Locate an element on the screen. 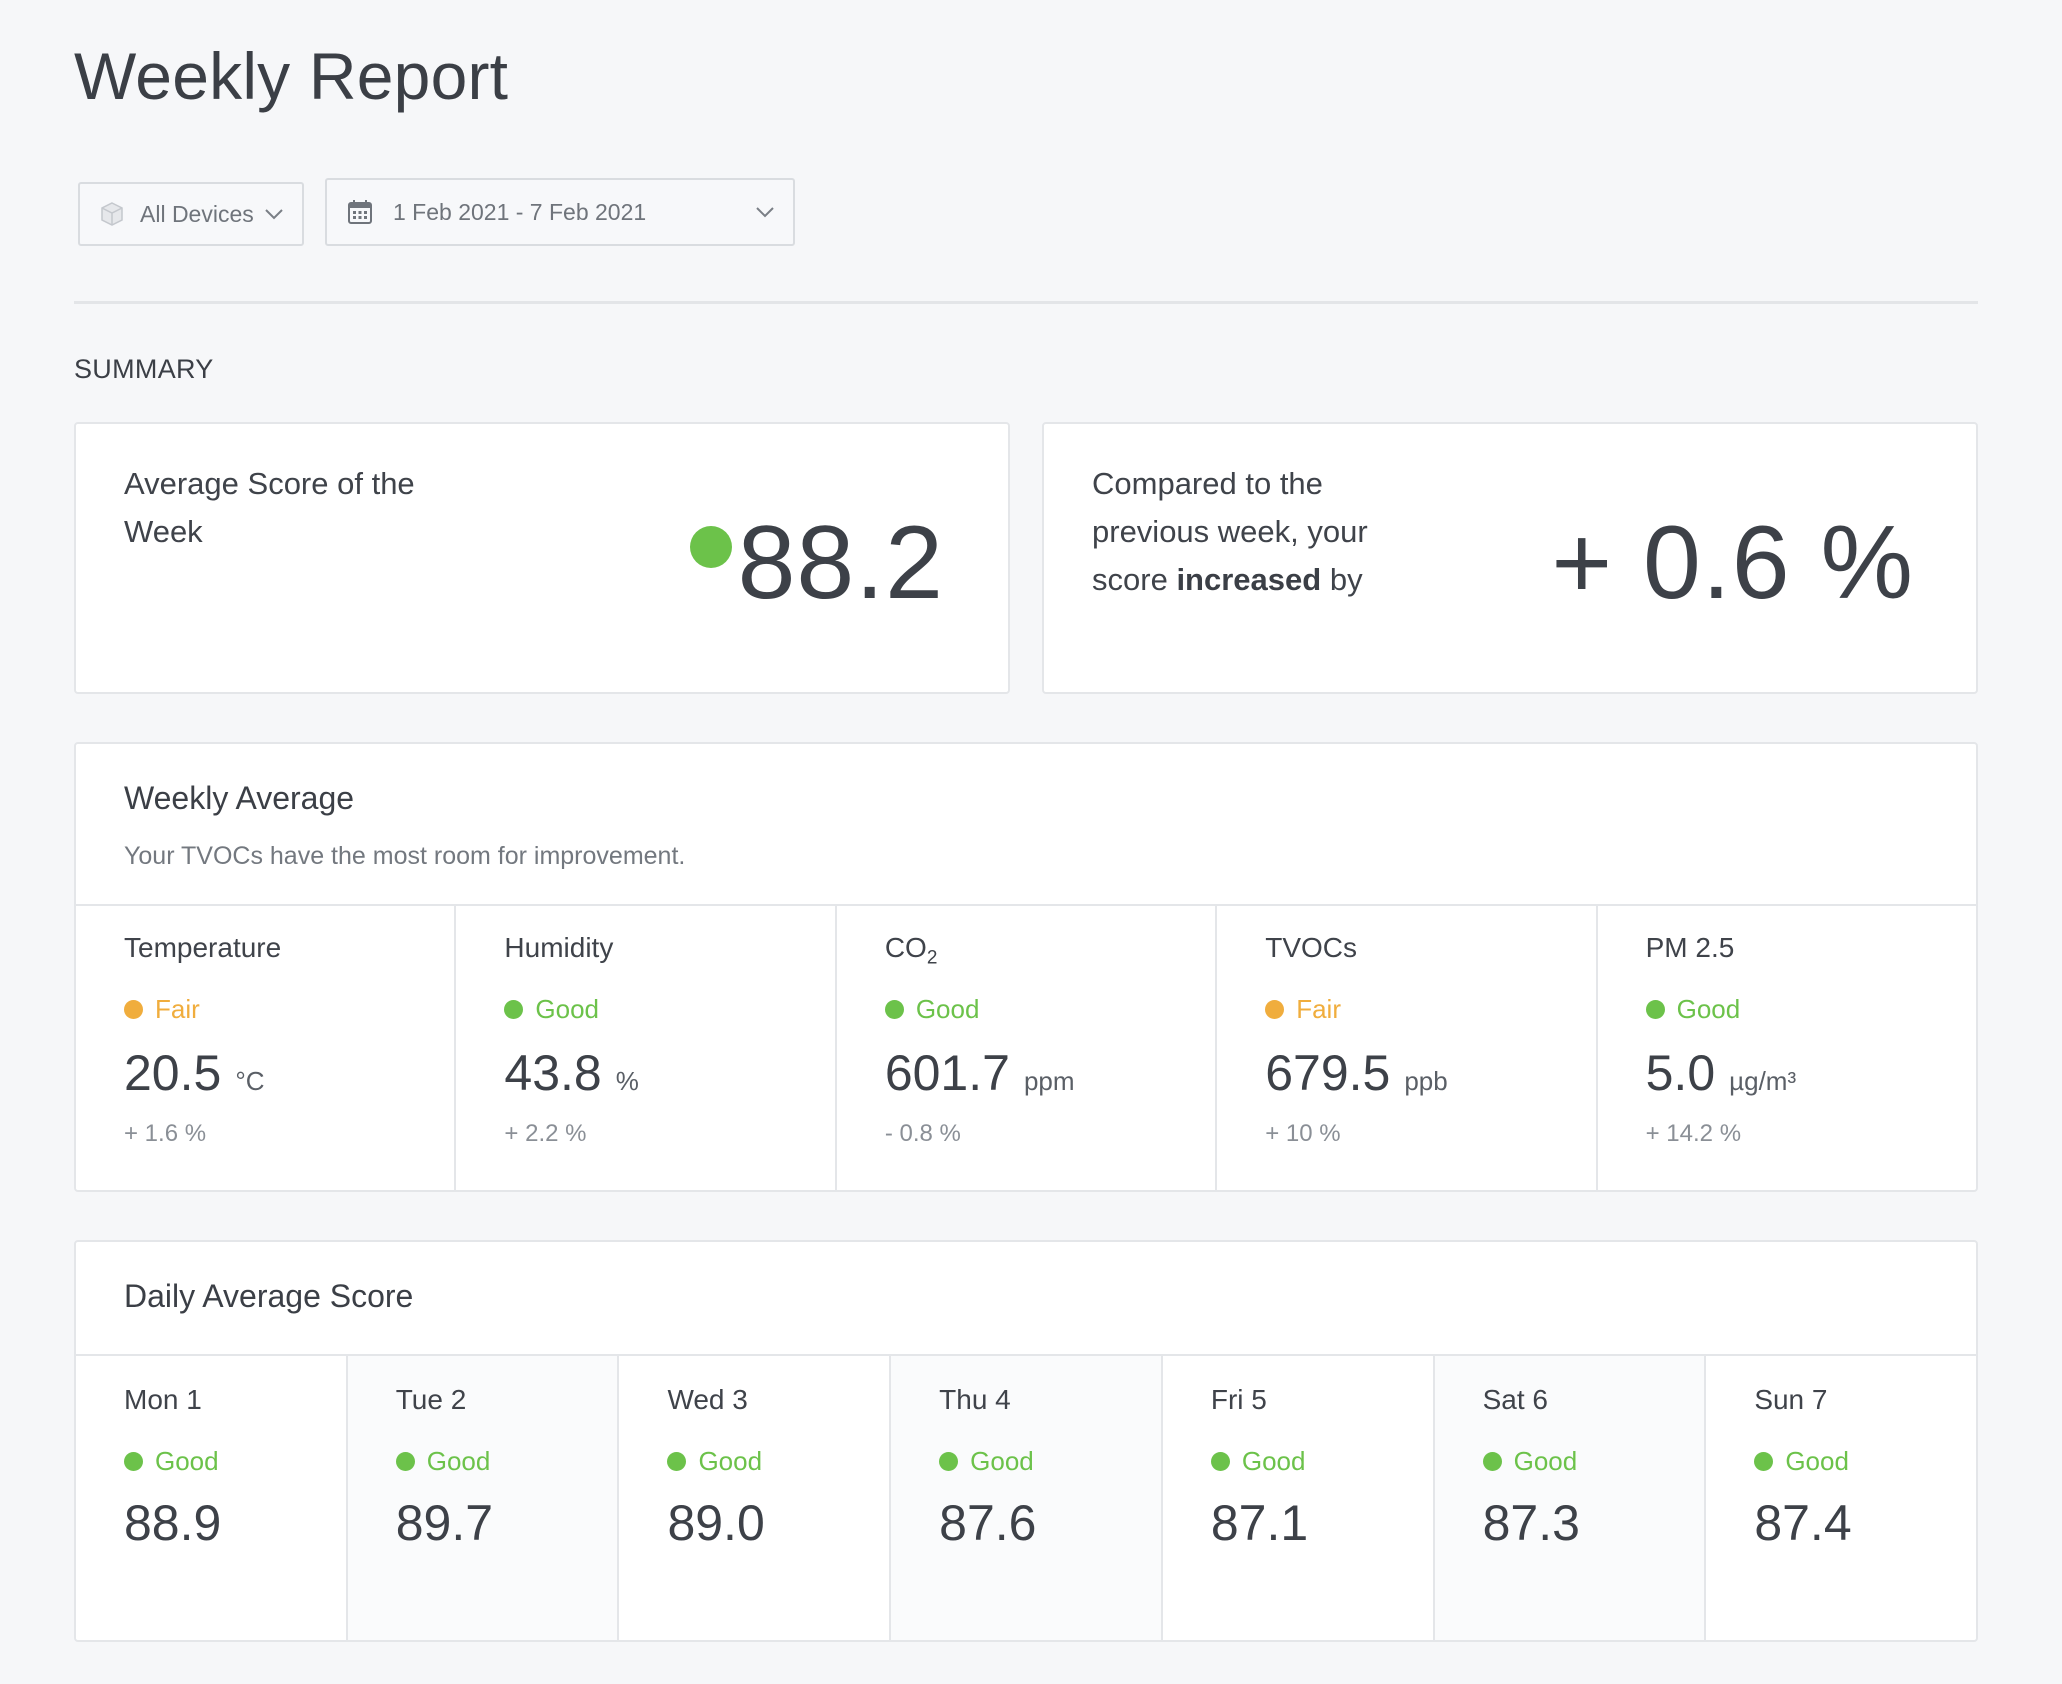  metric-value-number: 5.0 is located at coordinates (1680, 1073).